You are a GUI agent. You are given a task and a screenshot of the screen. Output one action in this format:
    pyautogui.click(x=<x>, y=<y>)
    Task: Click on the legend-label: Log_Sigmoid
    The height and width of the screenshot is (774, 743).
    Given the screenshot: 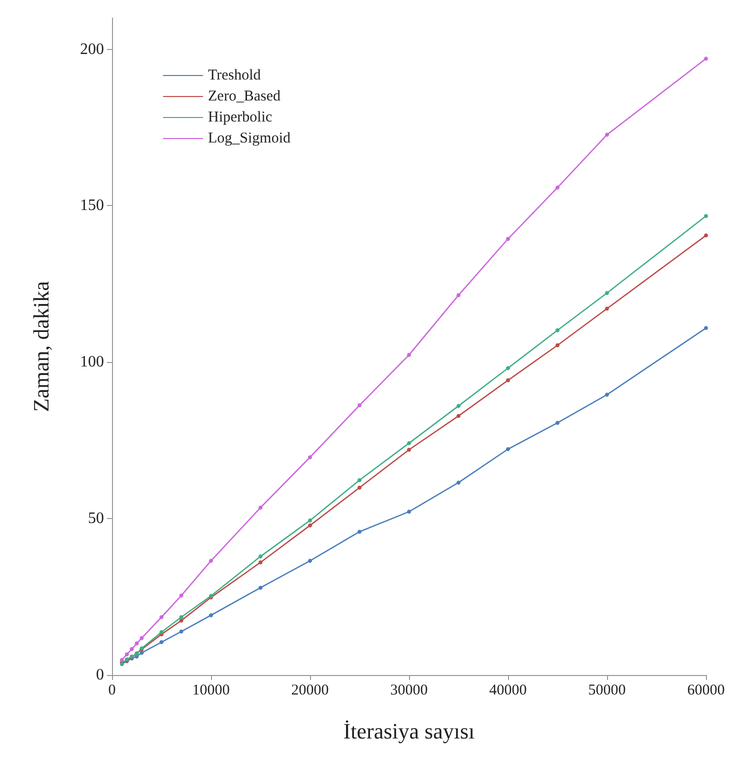 What is the action you would take?
    pyautogui.click(x=250, y=138)
    